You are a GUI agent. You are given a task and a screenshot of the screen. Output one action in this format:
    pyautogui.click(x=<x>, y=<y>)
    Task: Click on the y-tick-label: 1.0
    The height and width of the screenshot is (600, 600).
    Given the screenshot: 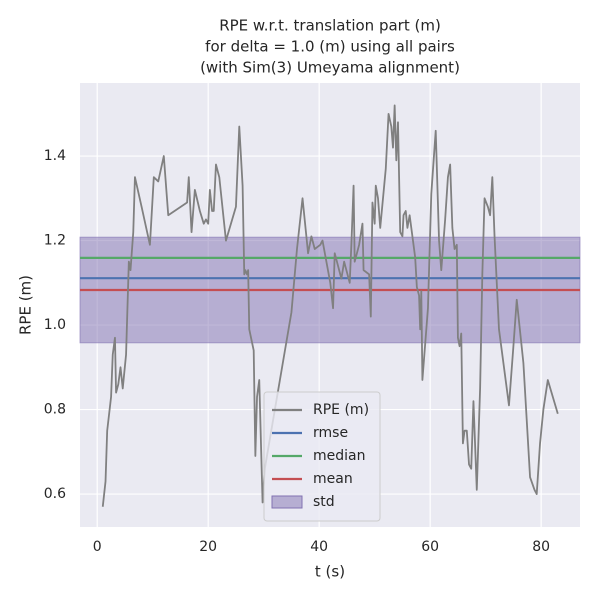 What is the action you would take?
    pyautogui.click(x=55, y=325)
    